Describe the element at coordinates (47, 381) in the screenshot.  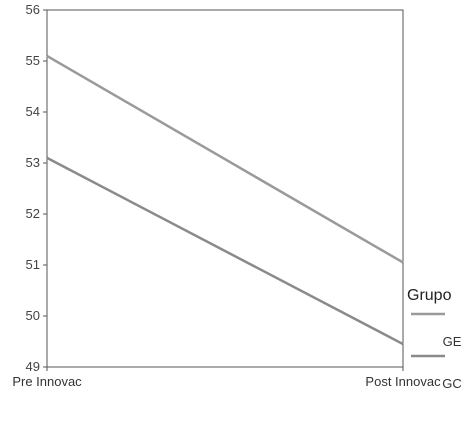
I see `x-tick-label: Pre Innovac` at that location.